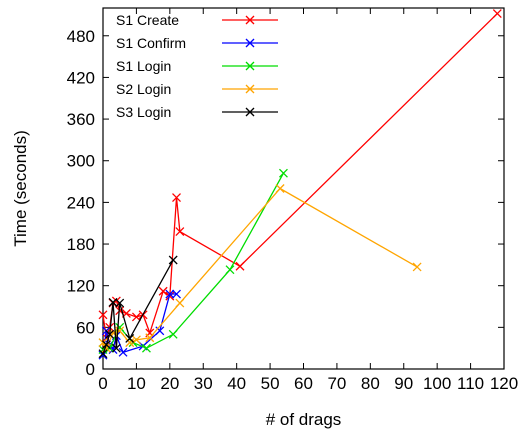 The width and height of the screenshot is (525, 434). I want to click on x-tick-label: 110, so click(470, 383).